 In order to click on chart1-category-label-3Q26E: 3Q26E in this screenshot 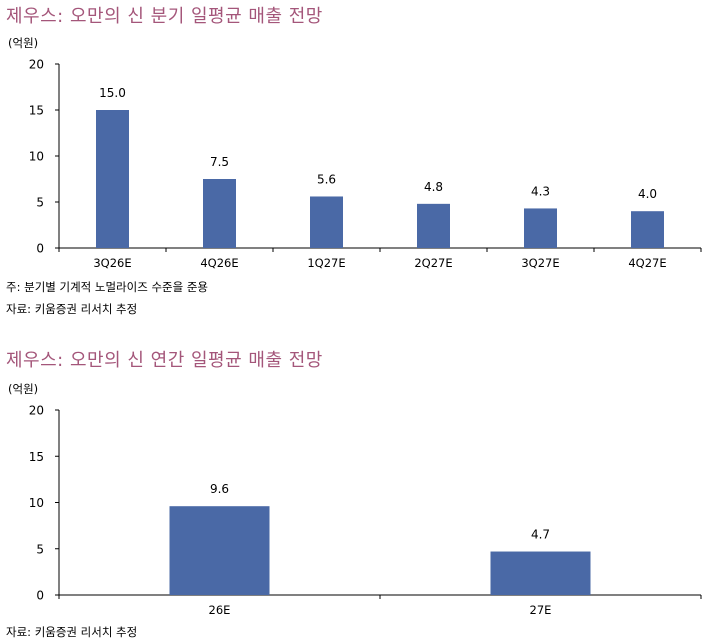, I will do `click(112, 263)`.